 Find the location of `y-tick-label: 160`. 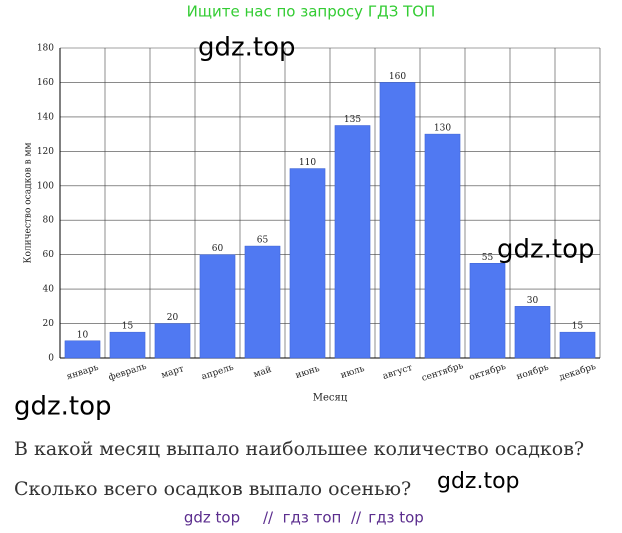

y-tick-label: 160 is located at coordinates (45, 83).